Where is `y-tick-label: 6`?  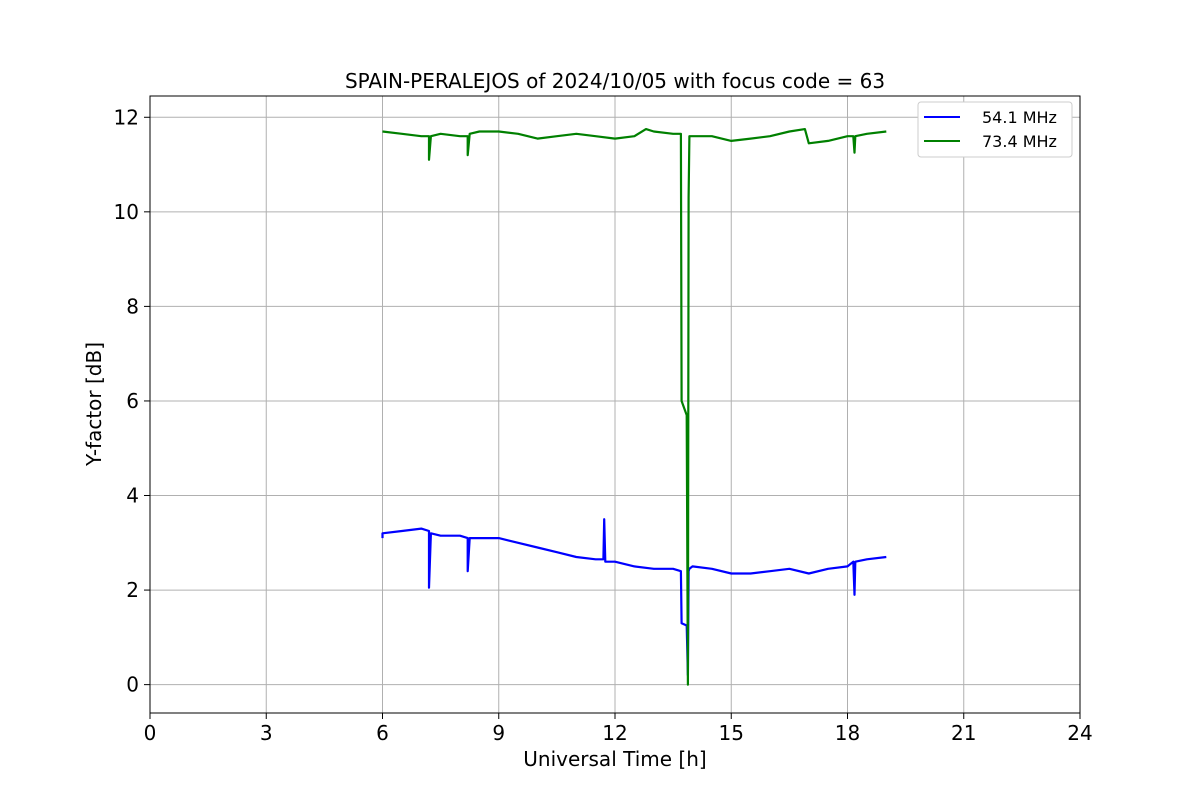 y-tick-label: 6 is located at coordinates (132, 401).